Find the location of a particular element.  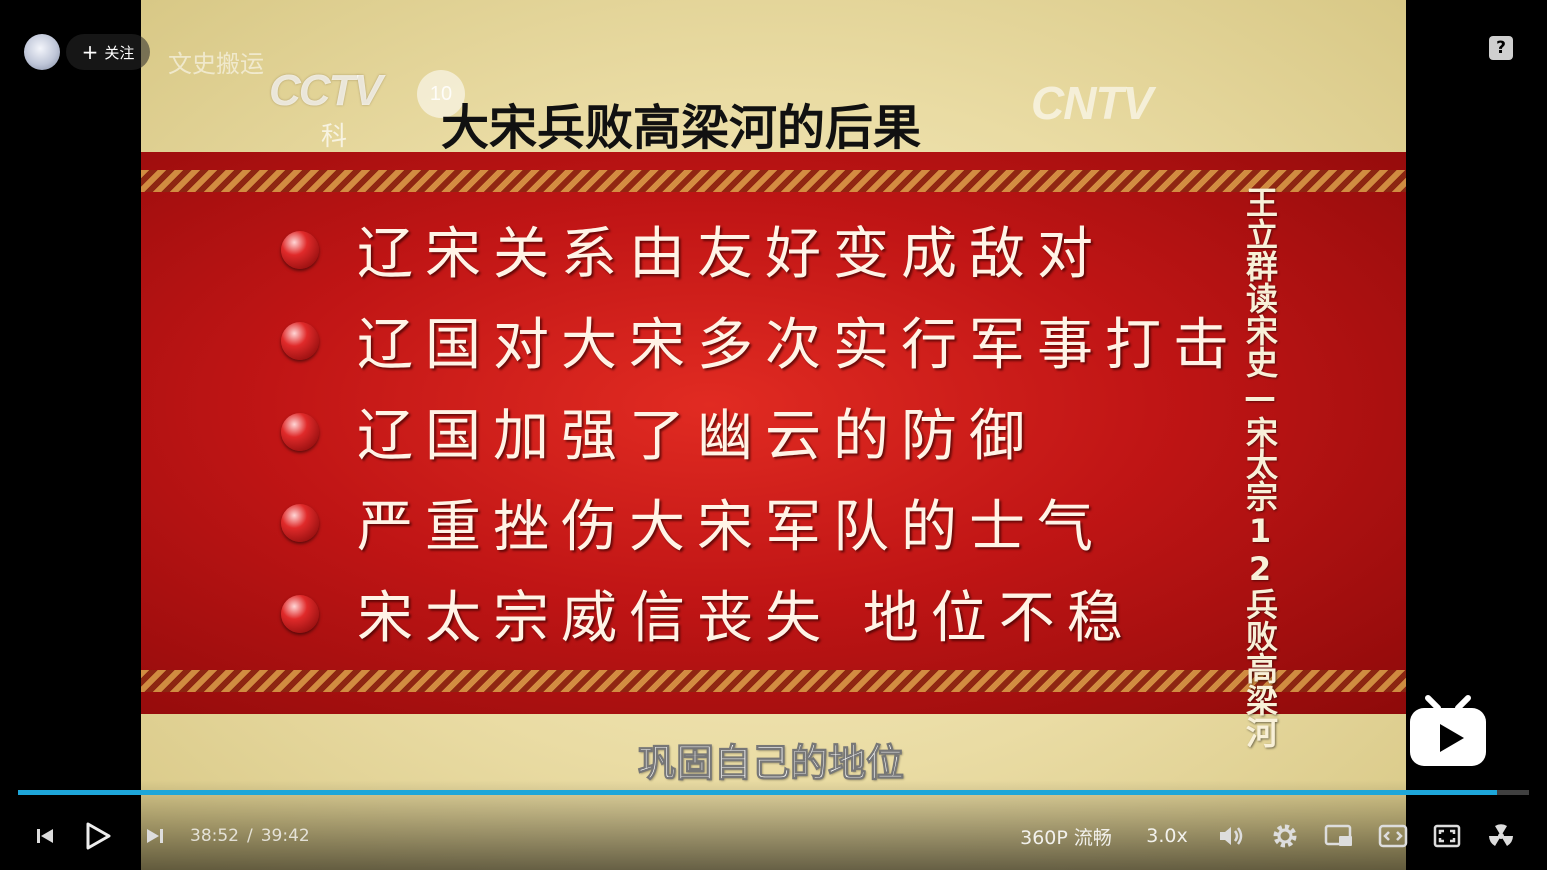

next-button is located at coordinates (155, 836).